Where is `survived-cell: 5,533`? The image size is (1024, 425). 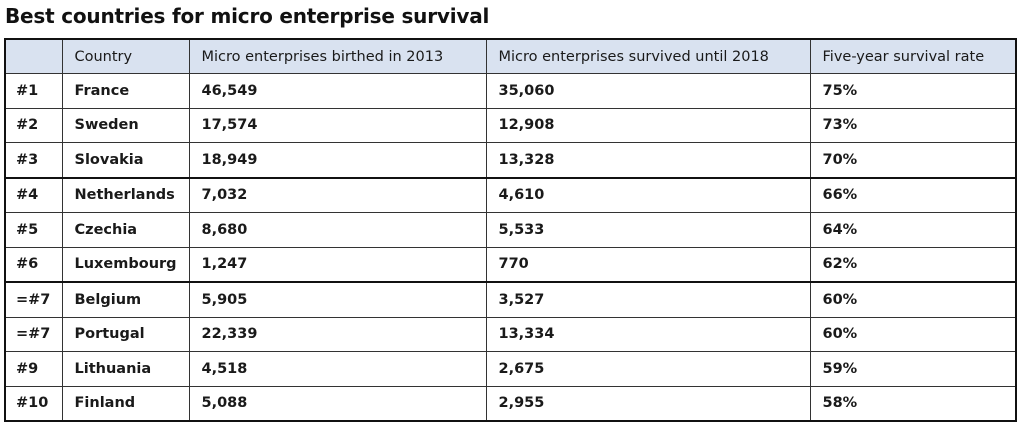
survived-cell: 5,533 is located at coordinates (648, 230).